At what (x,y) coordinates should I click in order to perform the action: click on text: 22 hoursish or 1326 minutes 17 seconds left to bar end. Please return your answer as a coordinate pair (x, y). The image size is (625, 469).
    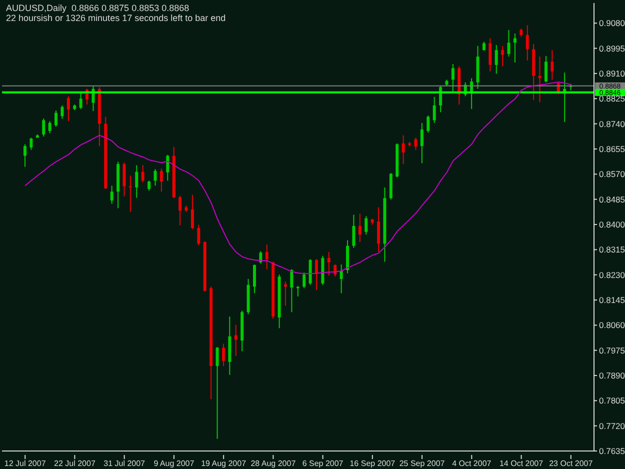
    Looking at the image, I should click on (116, 18).